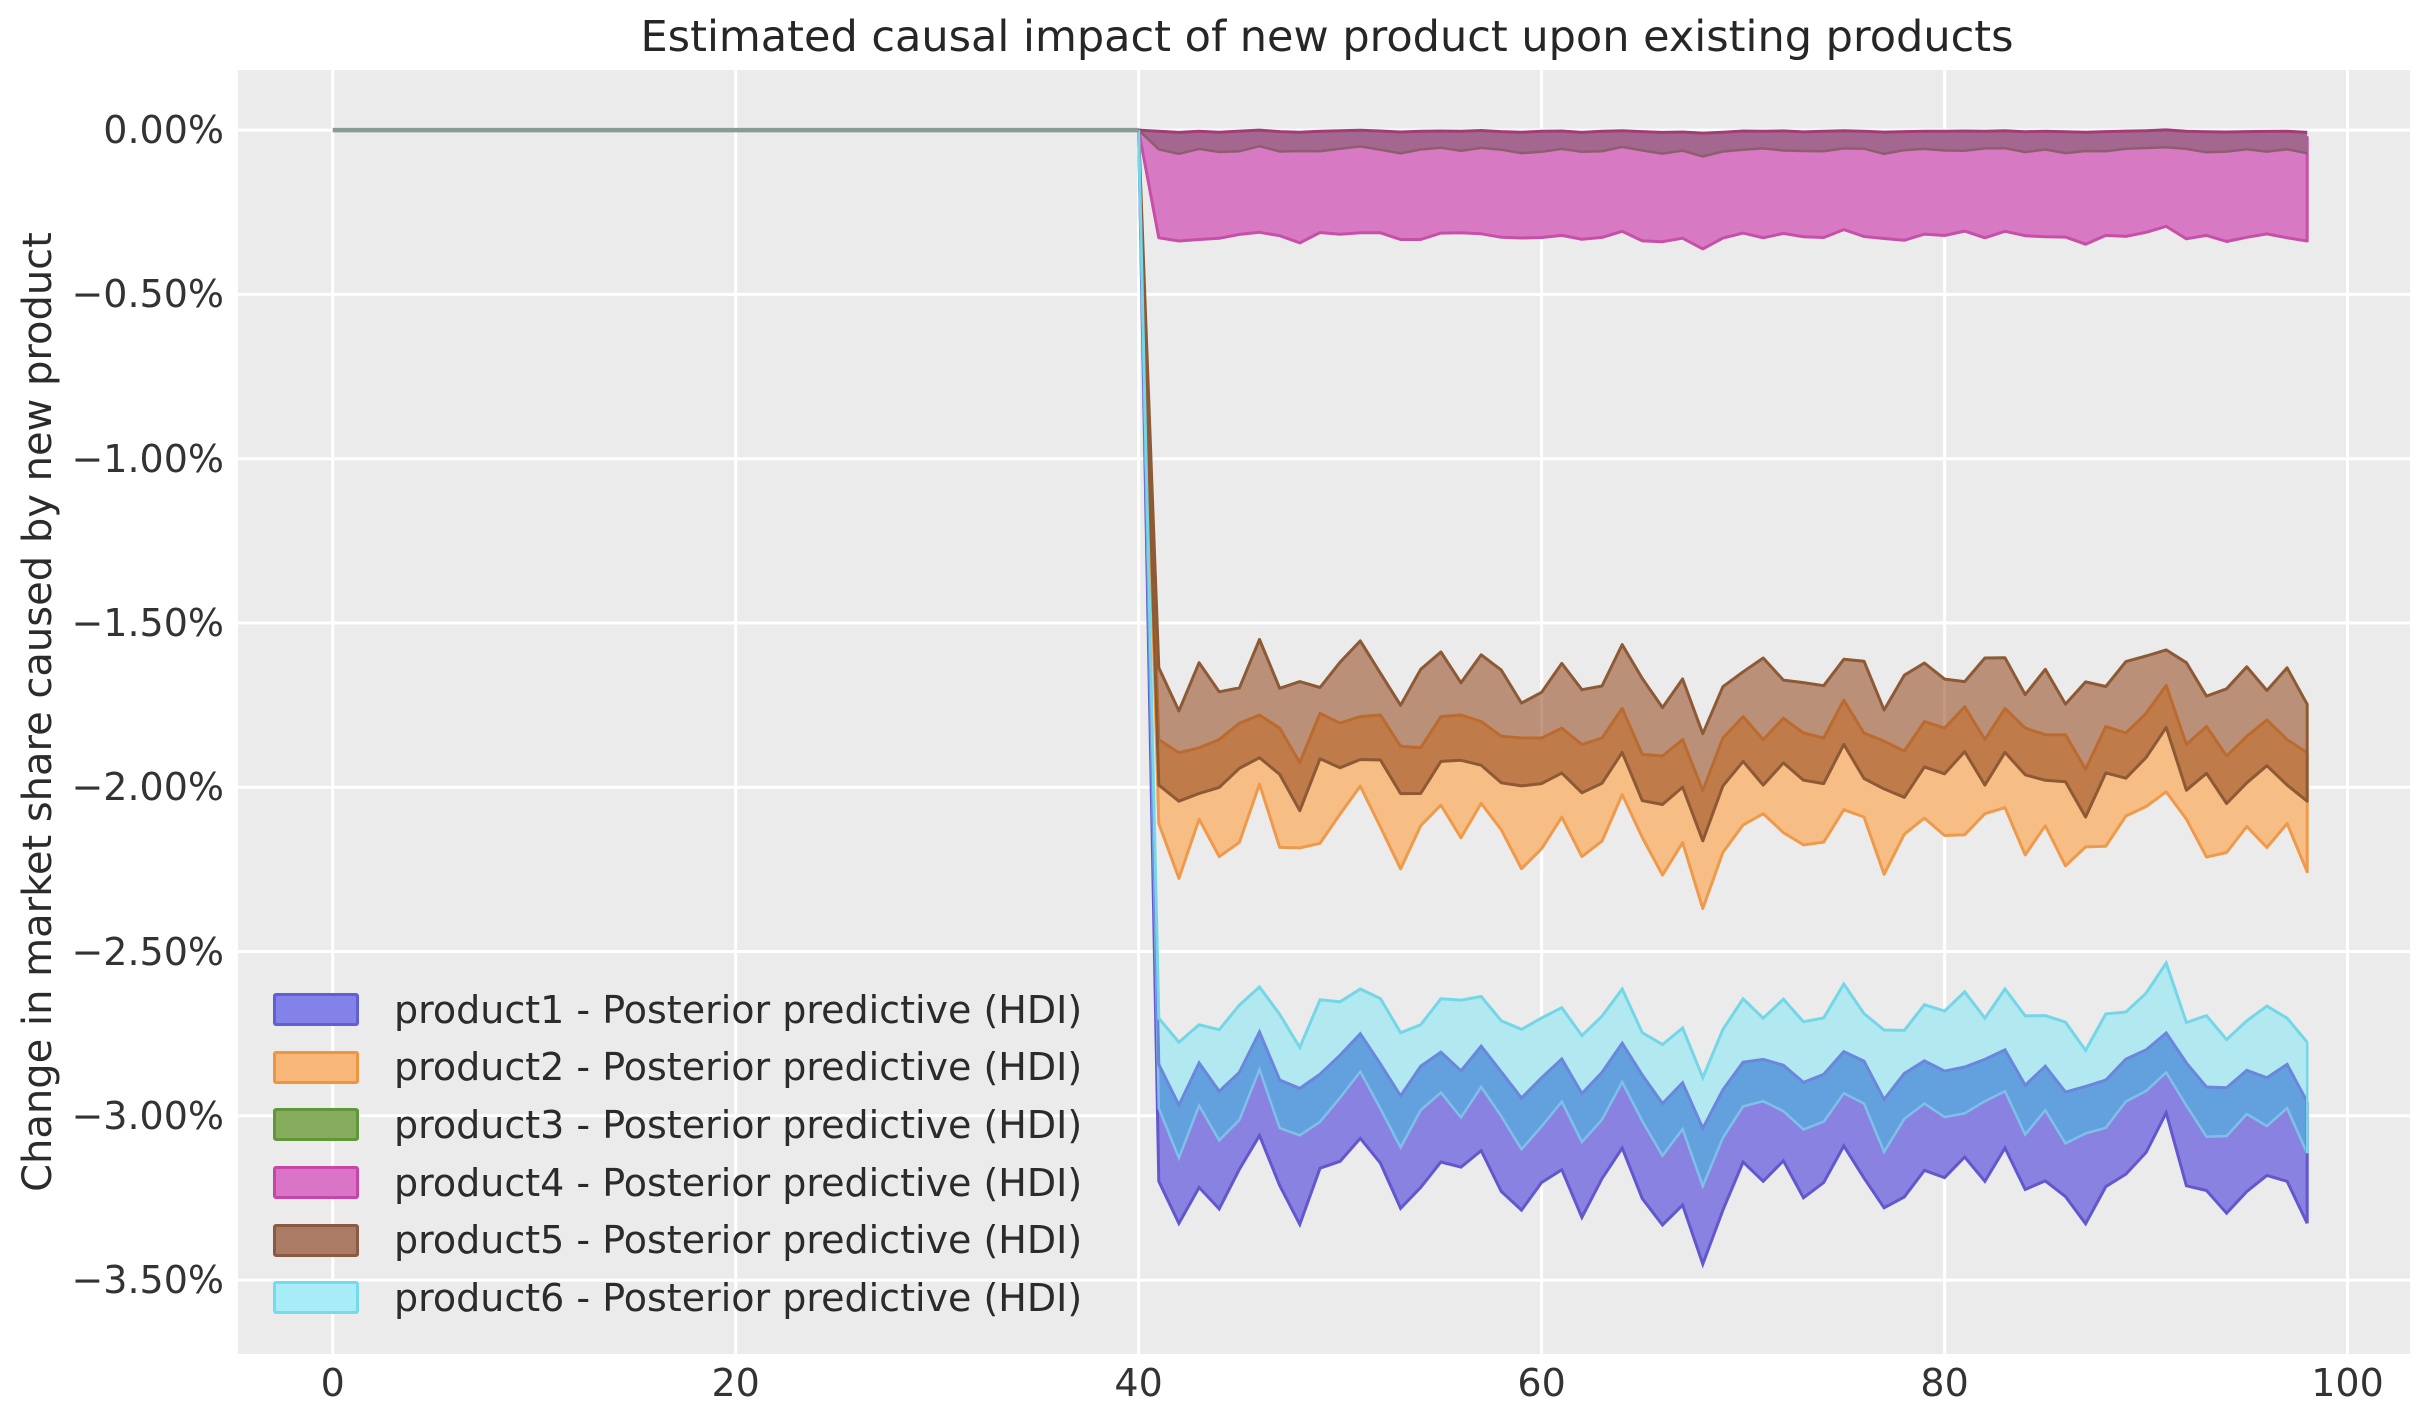 This screenshot has width=2423, height=1423. Describe the element at coordinates (2347, 1383) in the screenshot. I see `x-tick-label: 100` at that location.